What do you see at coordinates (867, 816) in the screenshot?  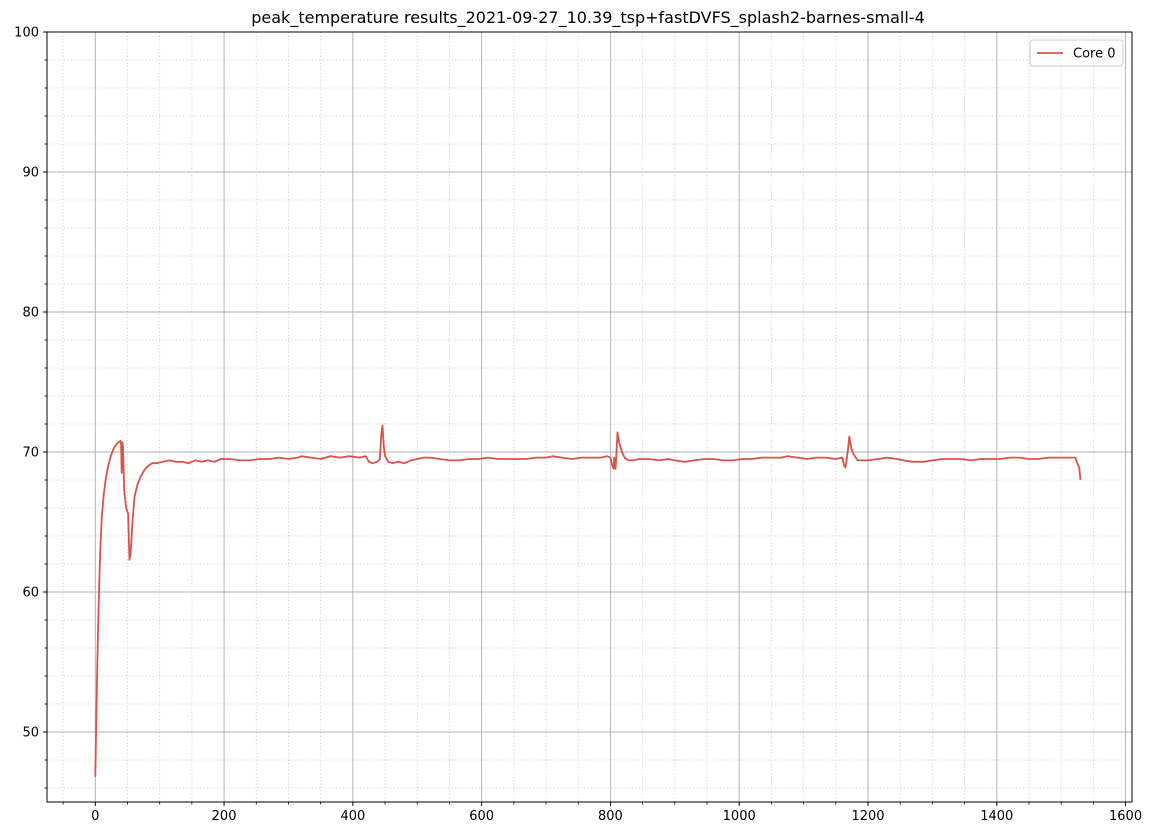 I see `x-tick-label: 1200` at bounding box center [867, 816].